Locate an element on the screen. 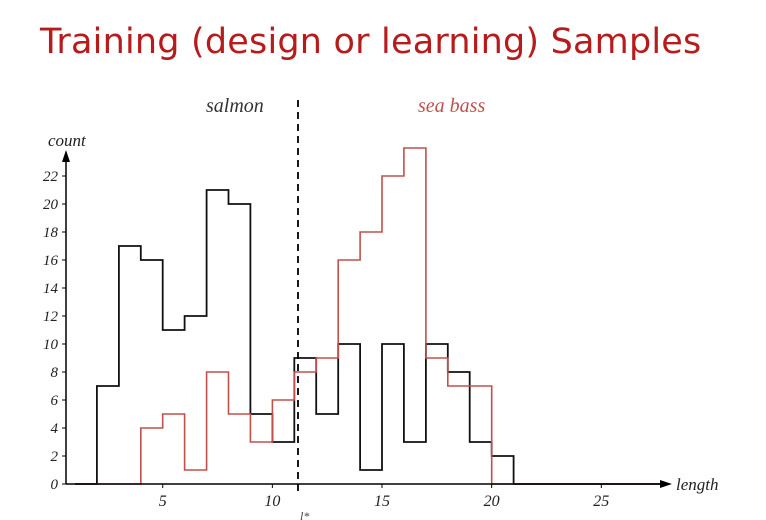  x-tick-label: 10 is located at coordinates (272, 501).